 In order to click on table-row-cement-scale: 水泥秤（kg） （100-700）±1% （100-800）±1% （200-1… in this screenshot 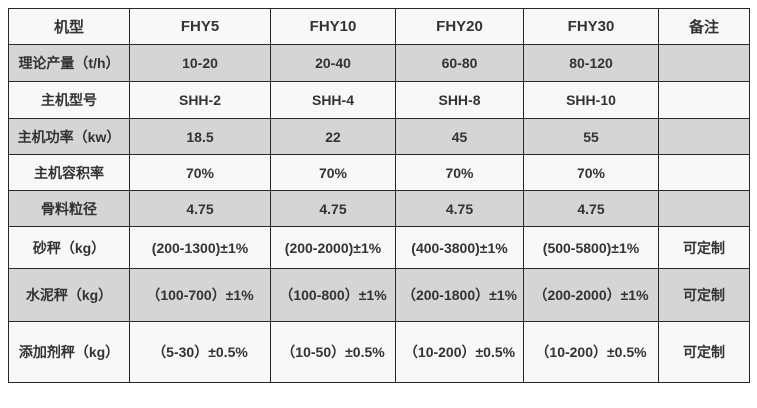, I will do `click(379, 295)`.